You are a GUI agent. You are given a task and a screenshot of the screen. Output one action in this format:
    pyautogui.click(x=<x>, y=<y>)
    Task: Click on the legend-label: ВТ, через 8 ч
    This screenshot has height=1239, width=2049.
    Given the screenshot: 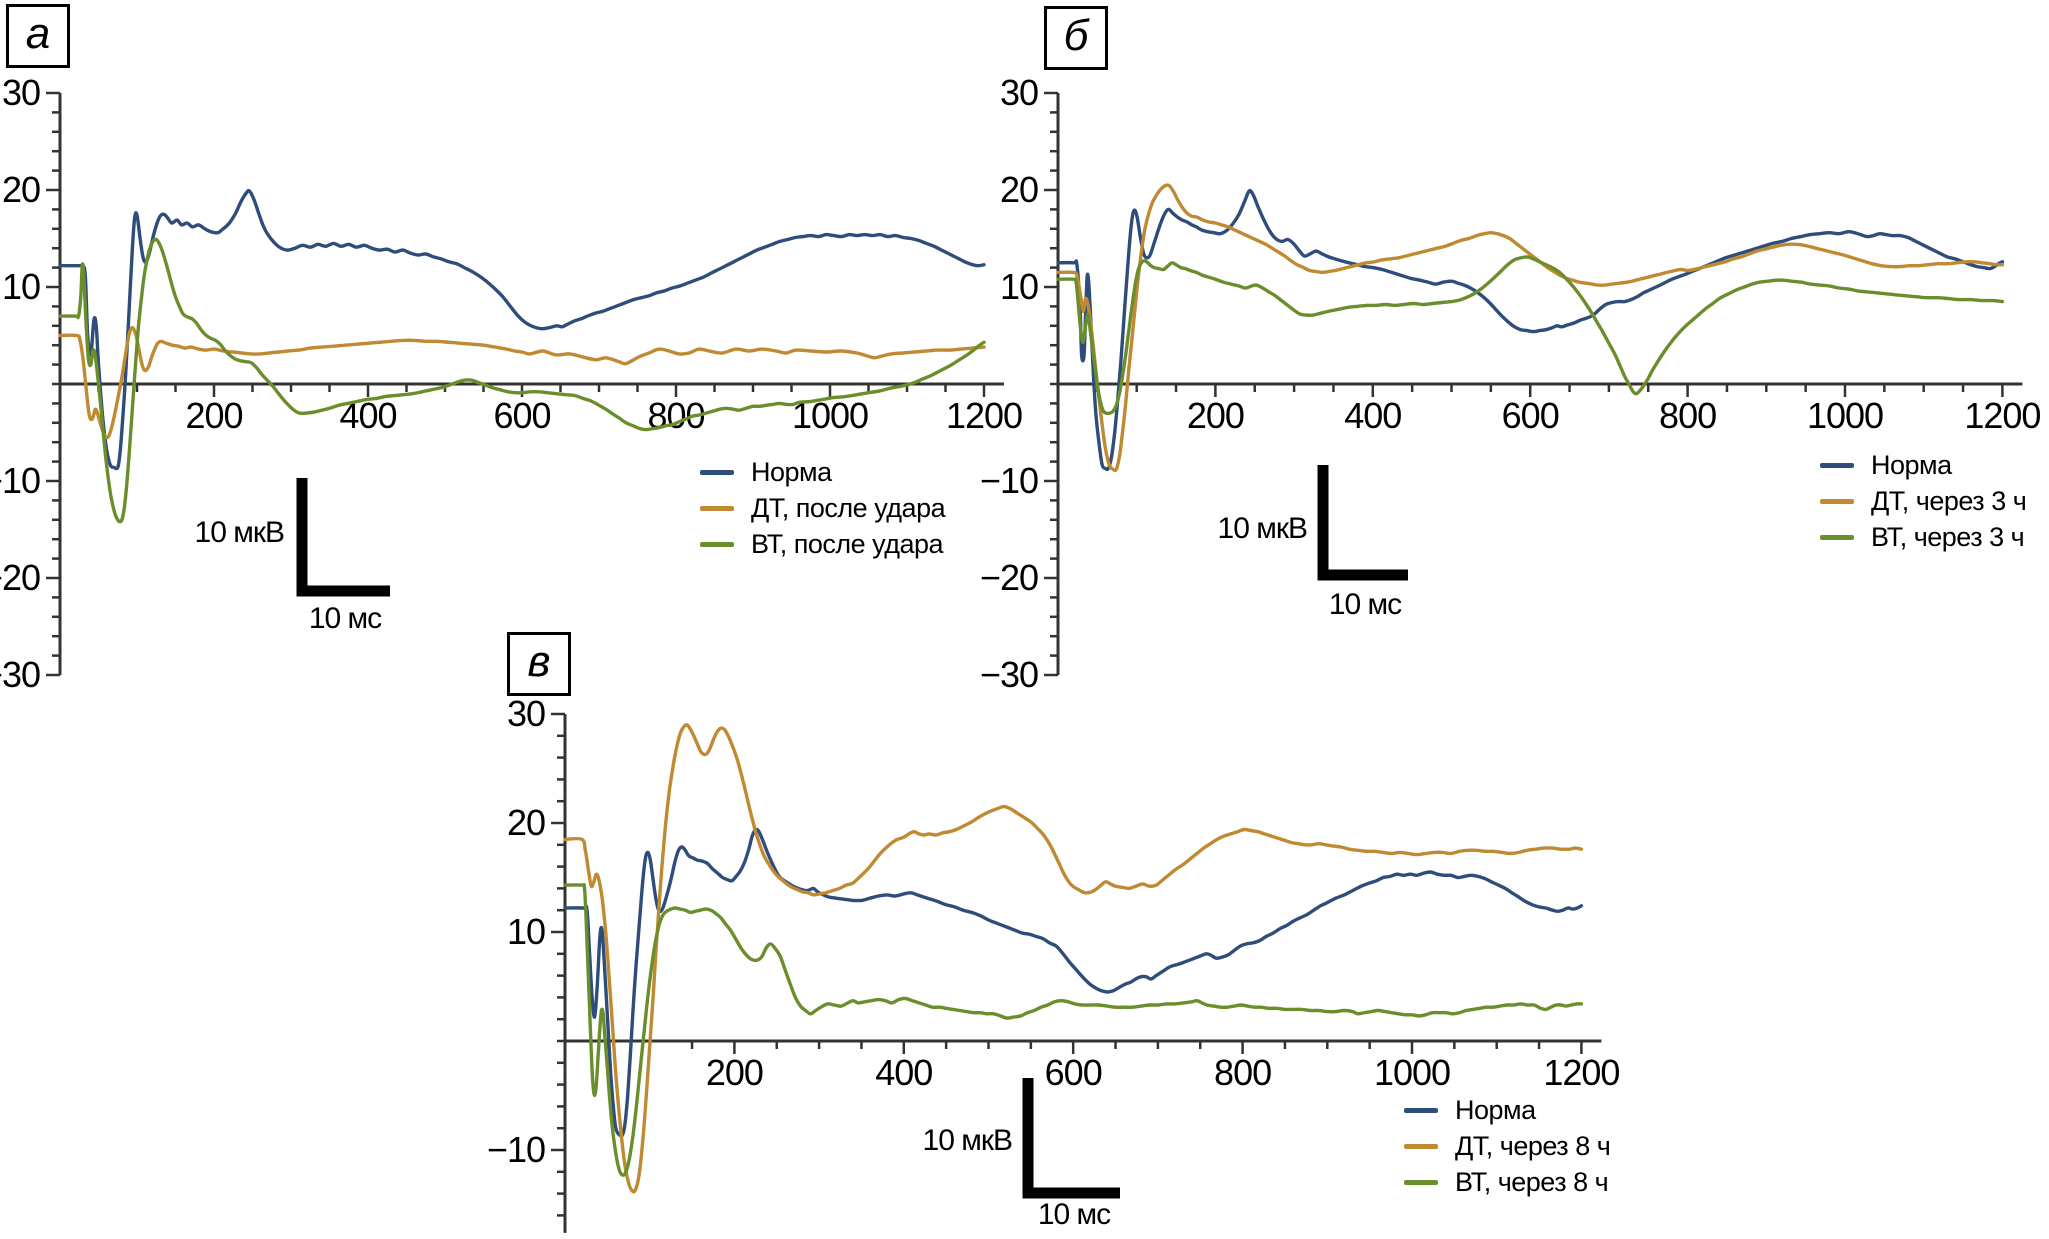 What is the action you would take?
    pyautogui.click(x=1532, y=1181)
    